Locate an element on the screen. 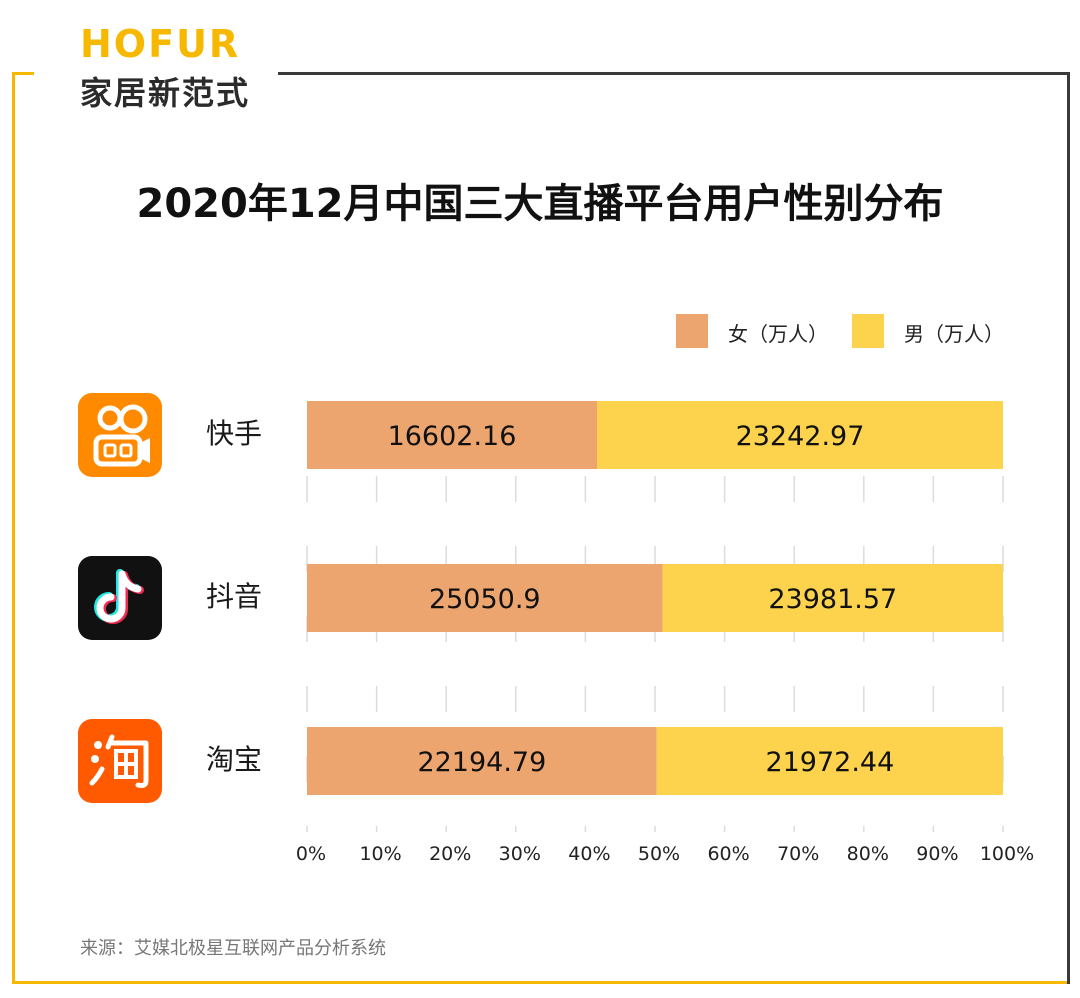 The image size is (1080, 998). x-tick-label: 30% is located at coordinates (520, 854).